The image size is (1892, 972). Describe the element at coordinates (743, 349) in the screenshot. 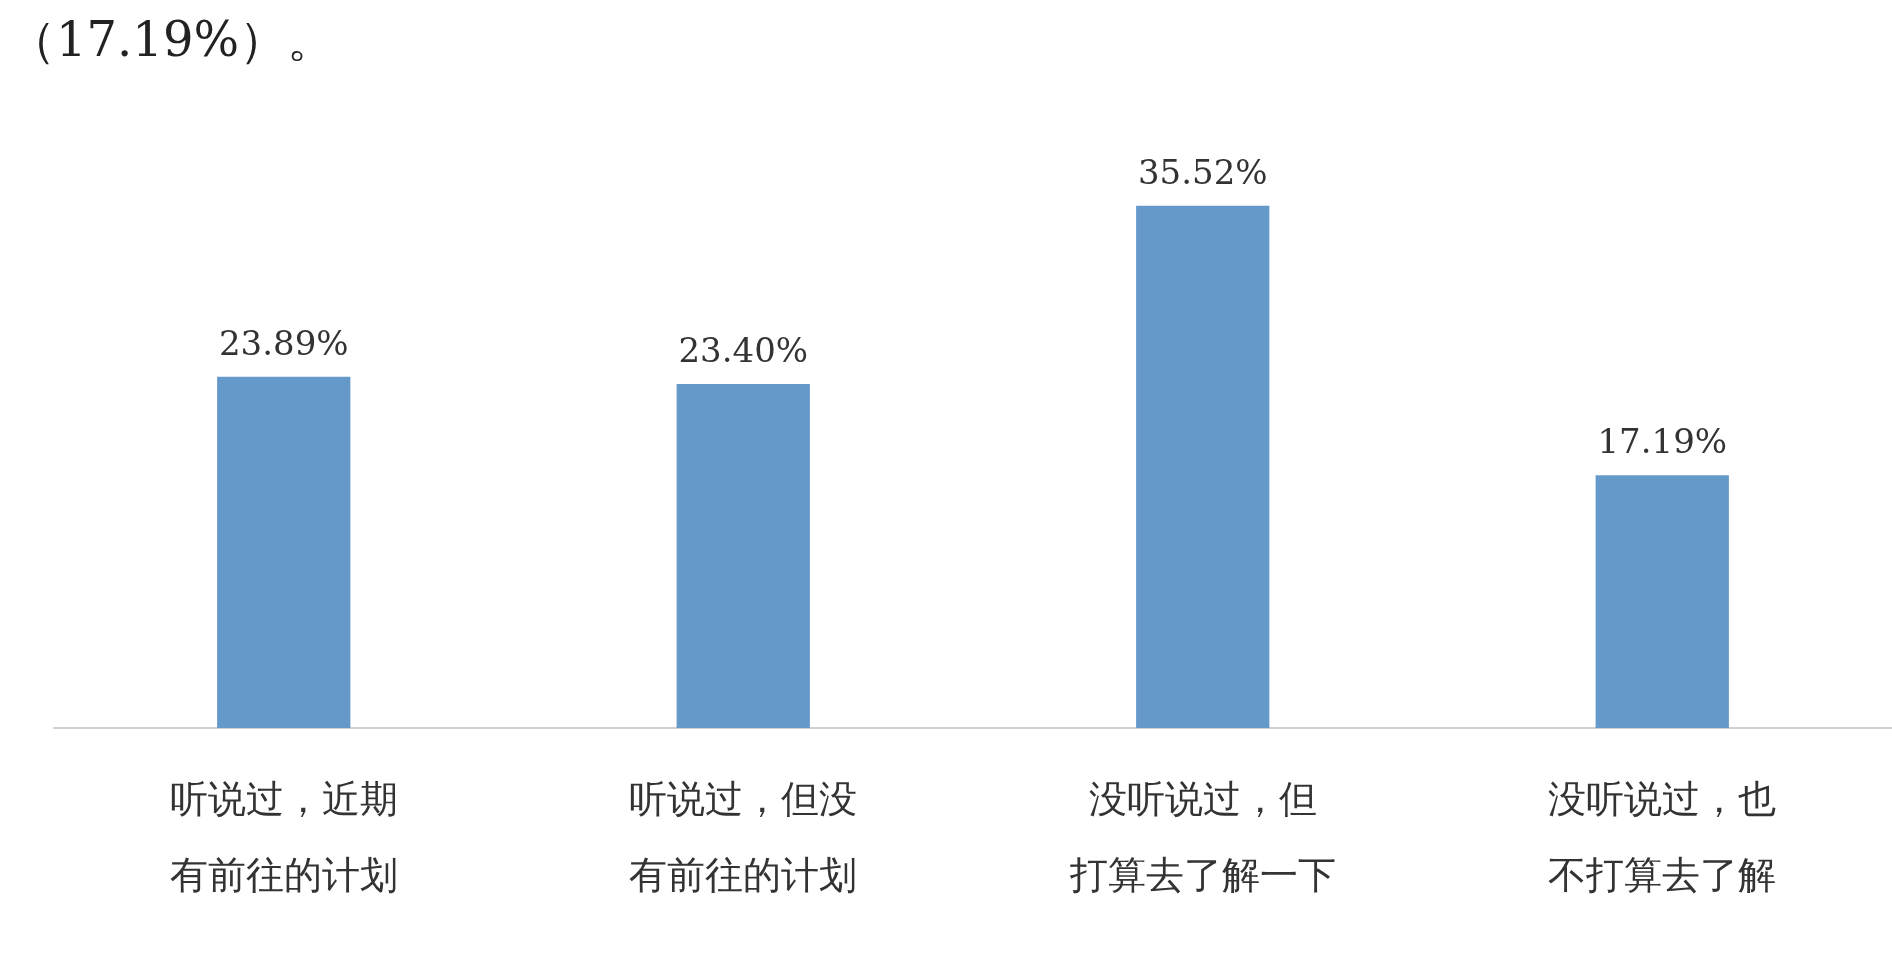

I see `data-label: 23.40%` at that location.